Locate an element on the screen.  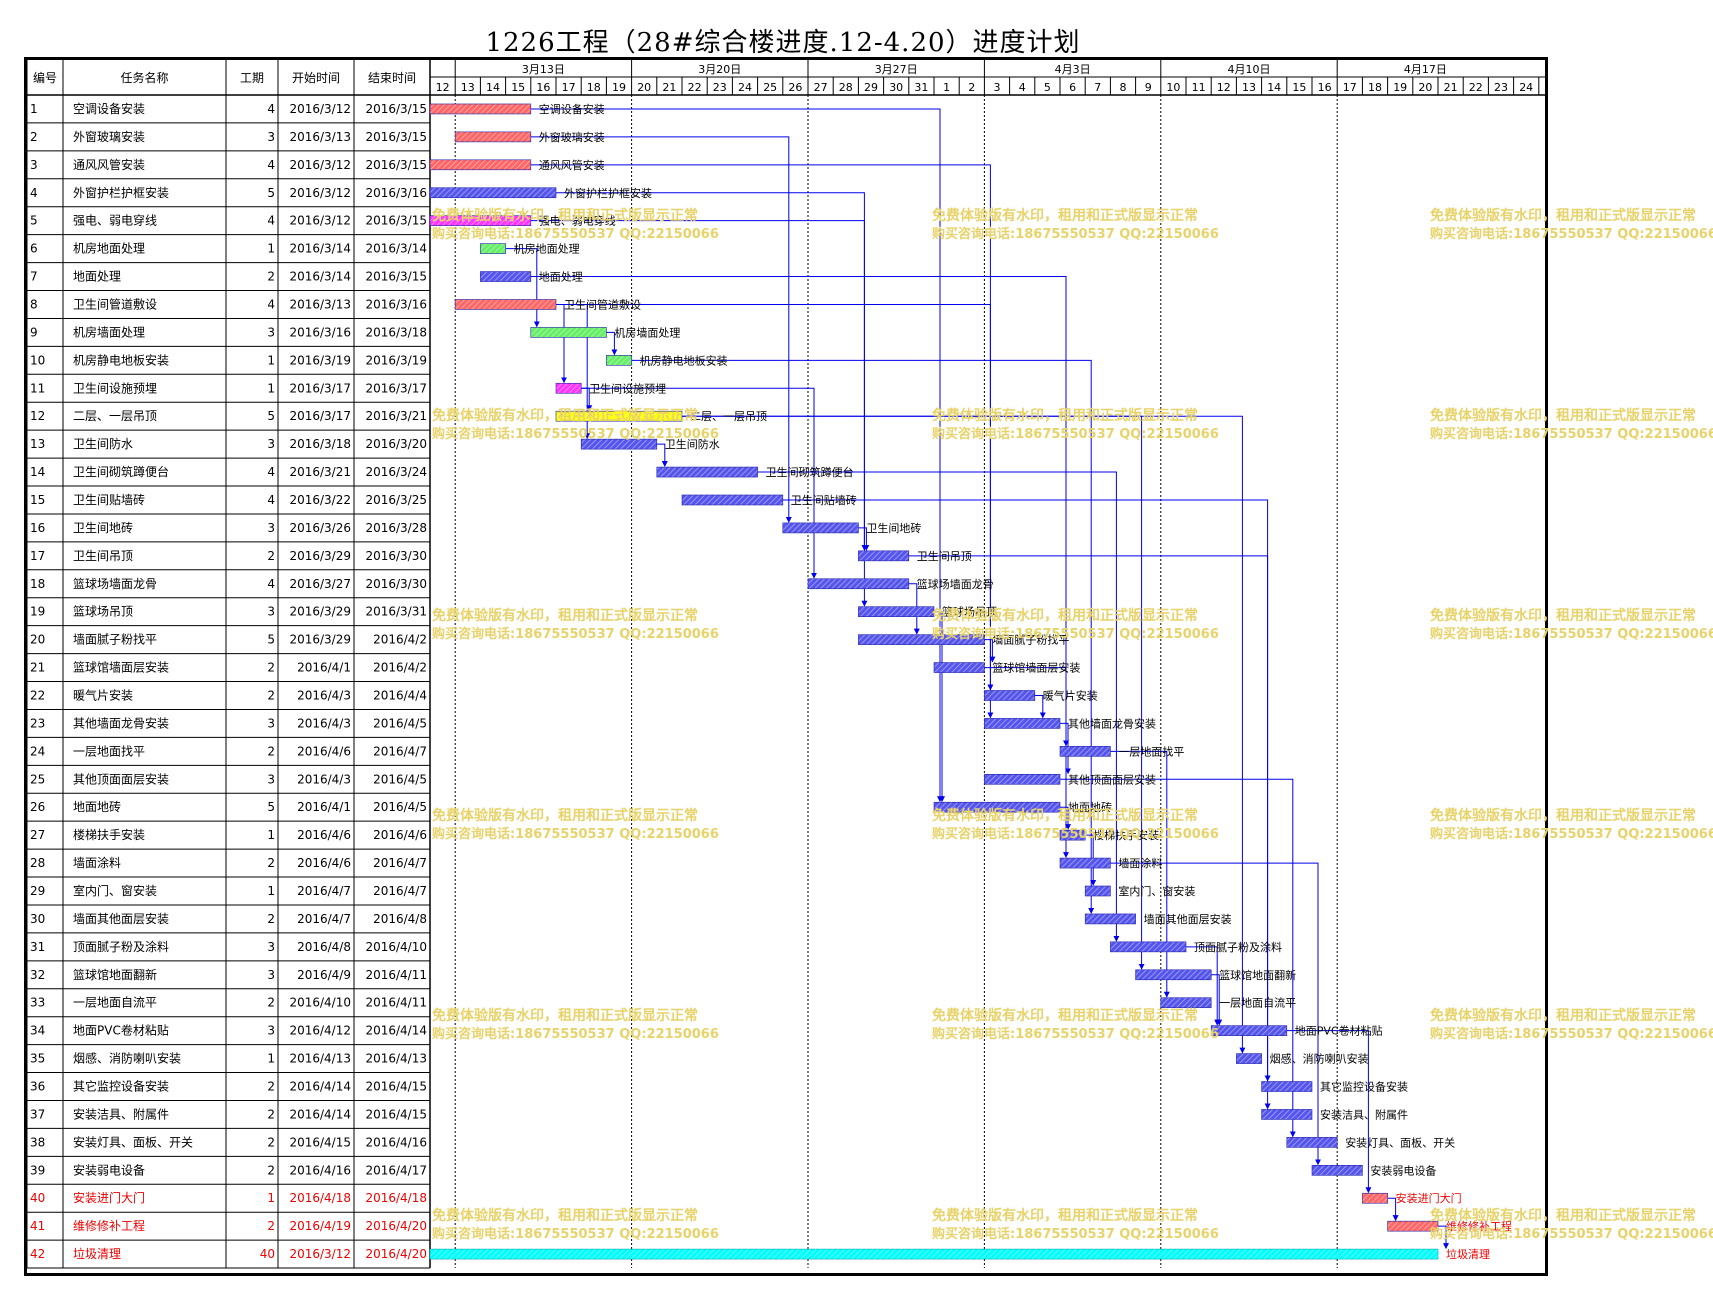
task-name: 卫生间贴墙砖 is located at coordinates (109, 499).